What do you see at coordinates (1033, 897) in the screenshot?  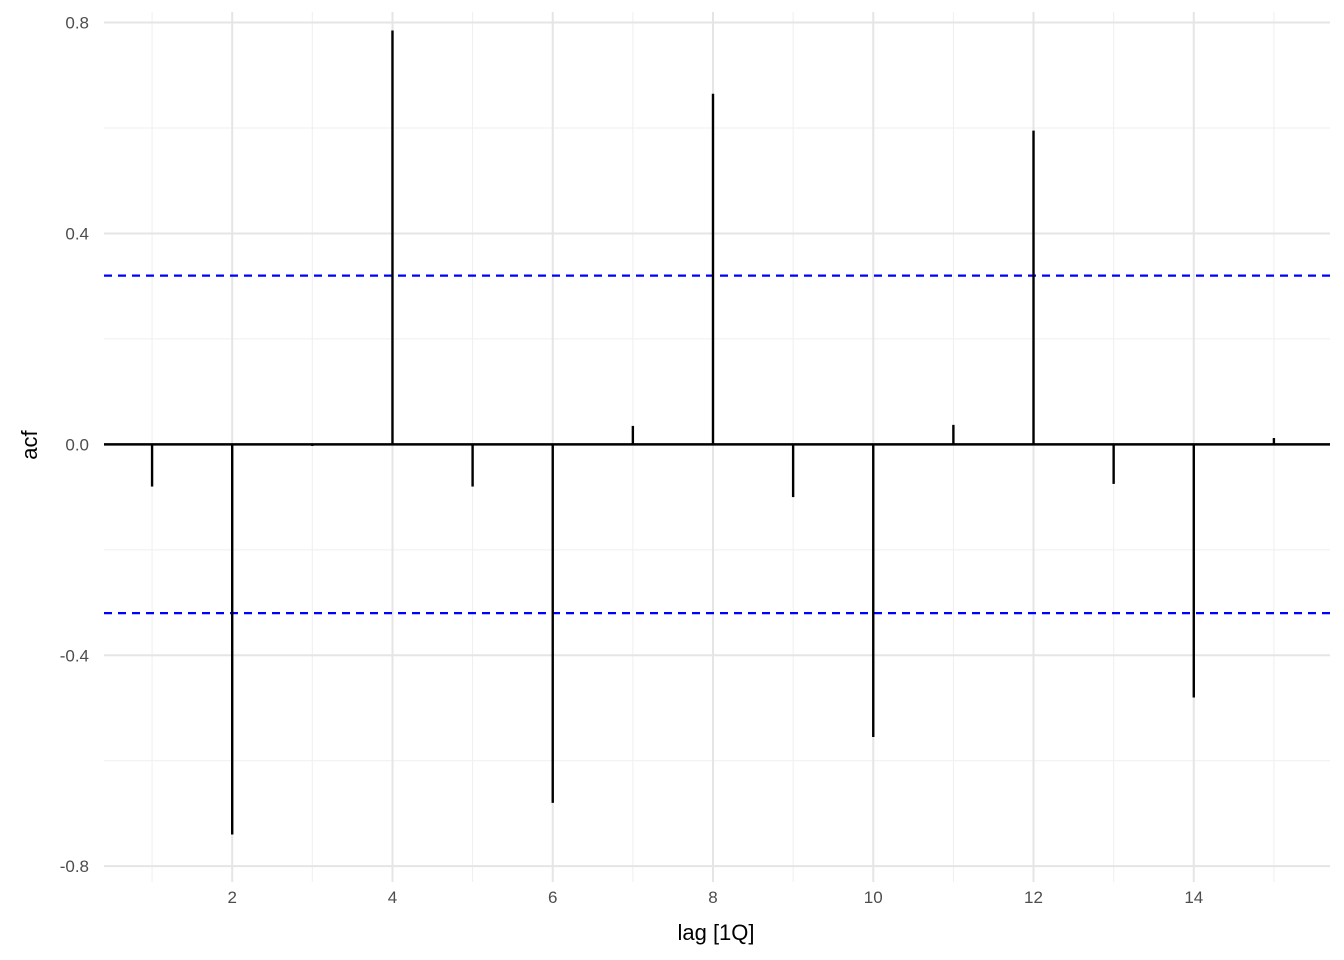 I see `x-tick-label: 12` at bounding box center [1033, 897].